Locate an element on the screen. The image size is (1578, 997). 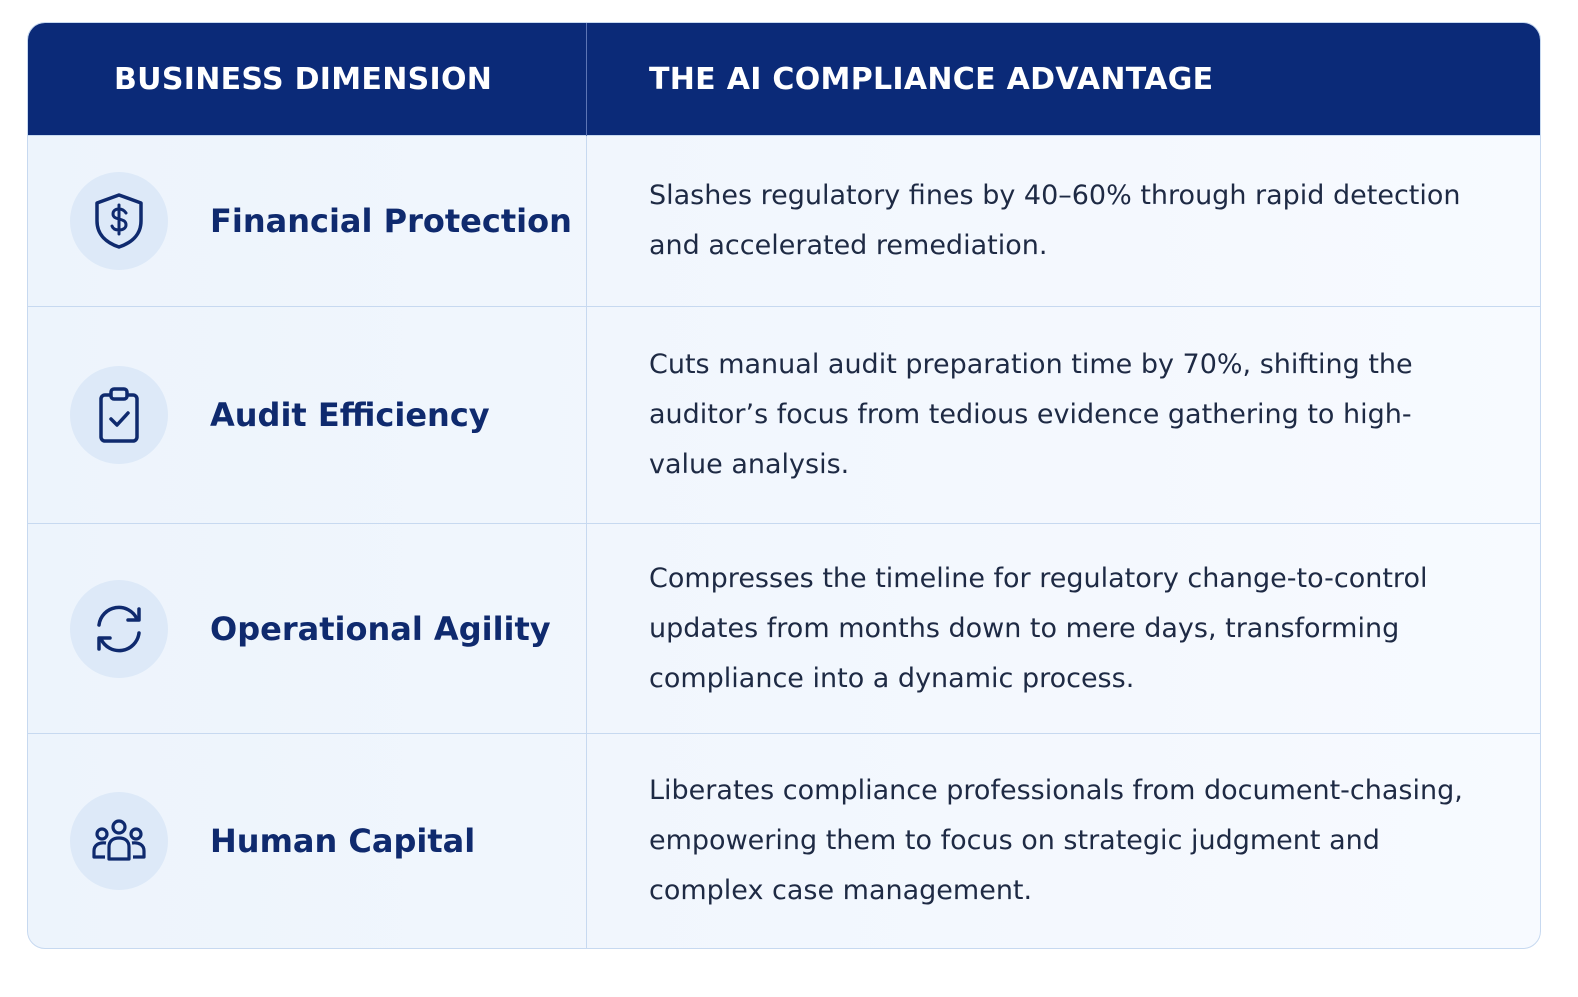
dimension: Operational Agility is located at coordinates (307, 628).